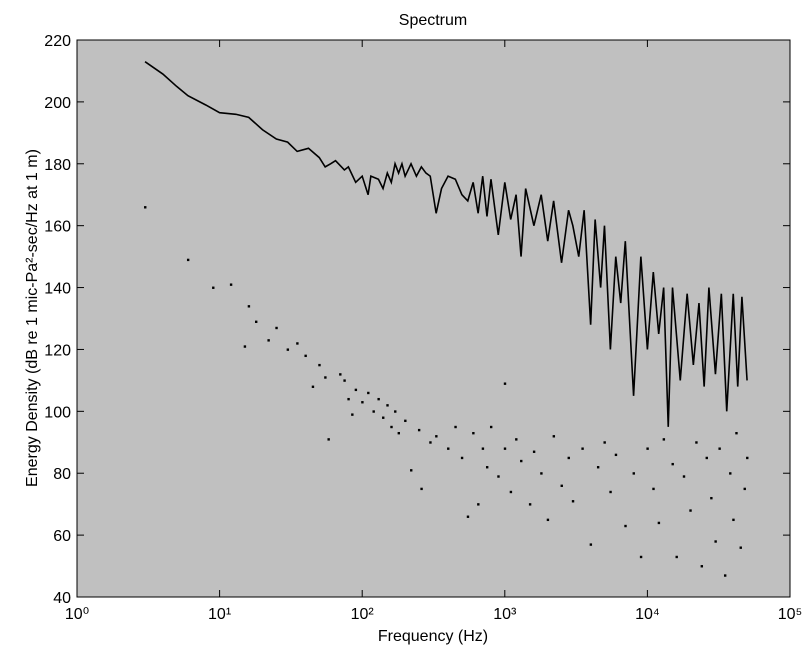  What do you see at coordinates (363, 614) in the screenshot?
I see `x-tick-label: 10²` at bounding box center [363, 614].